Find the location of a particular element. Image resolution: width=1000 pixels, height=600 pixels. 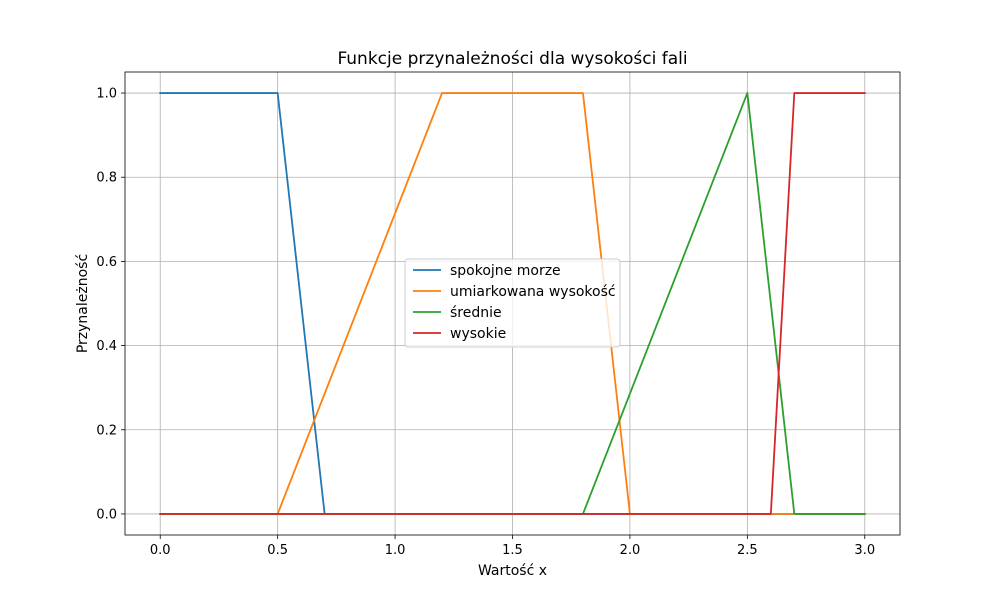

legend-box is located at coordinates (512, 303).